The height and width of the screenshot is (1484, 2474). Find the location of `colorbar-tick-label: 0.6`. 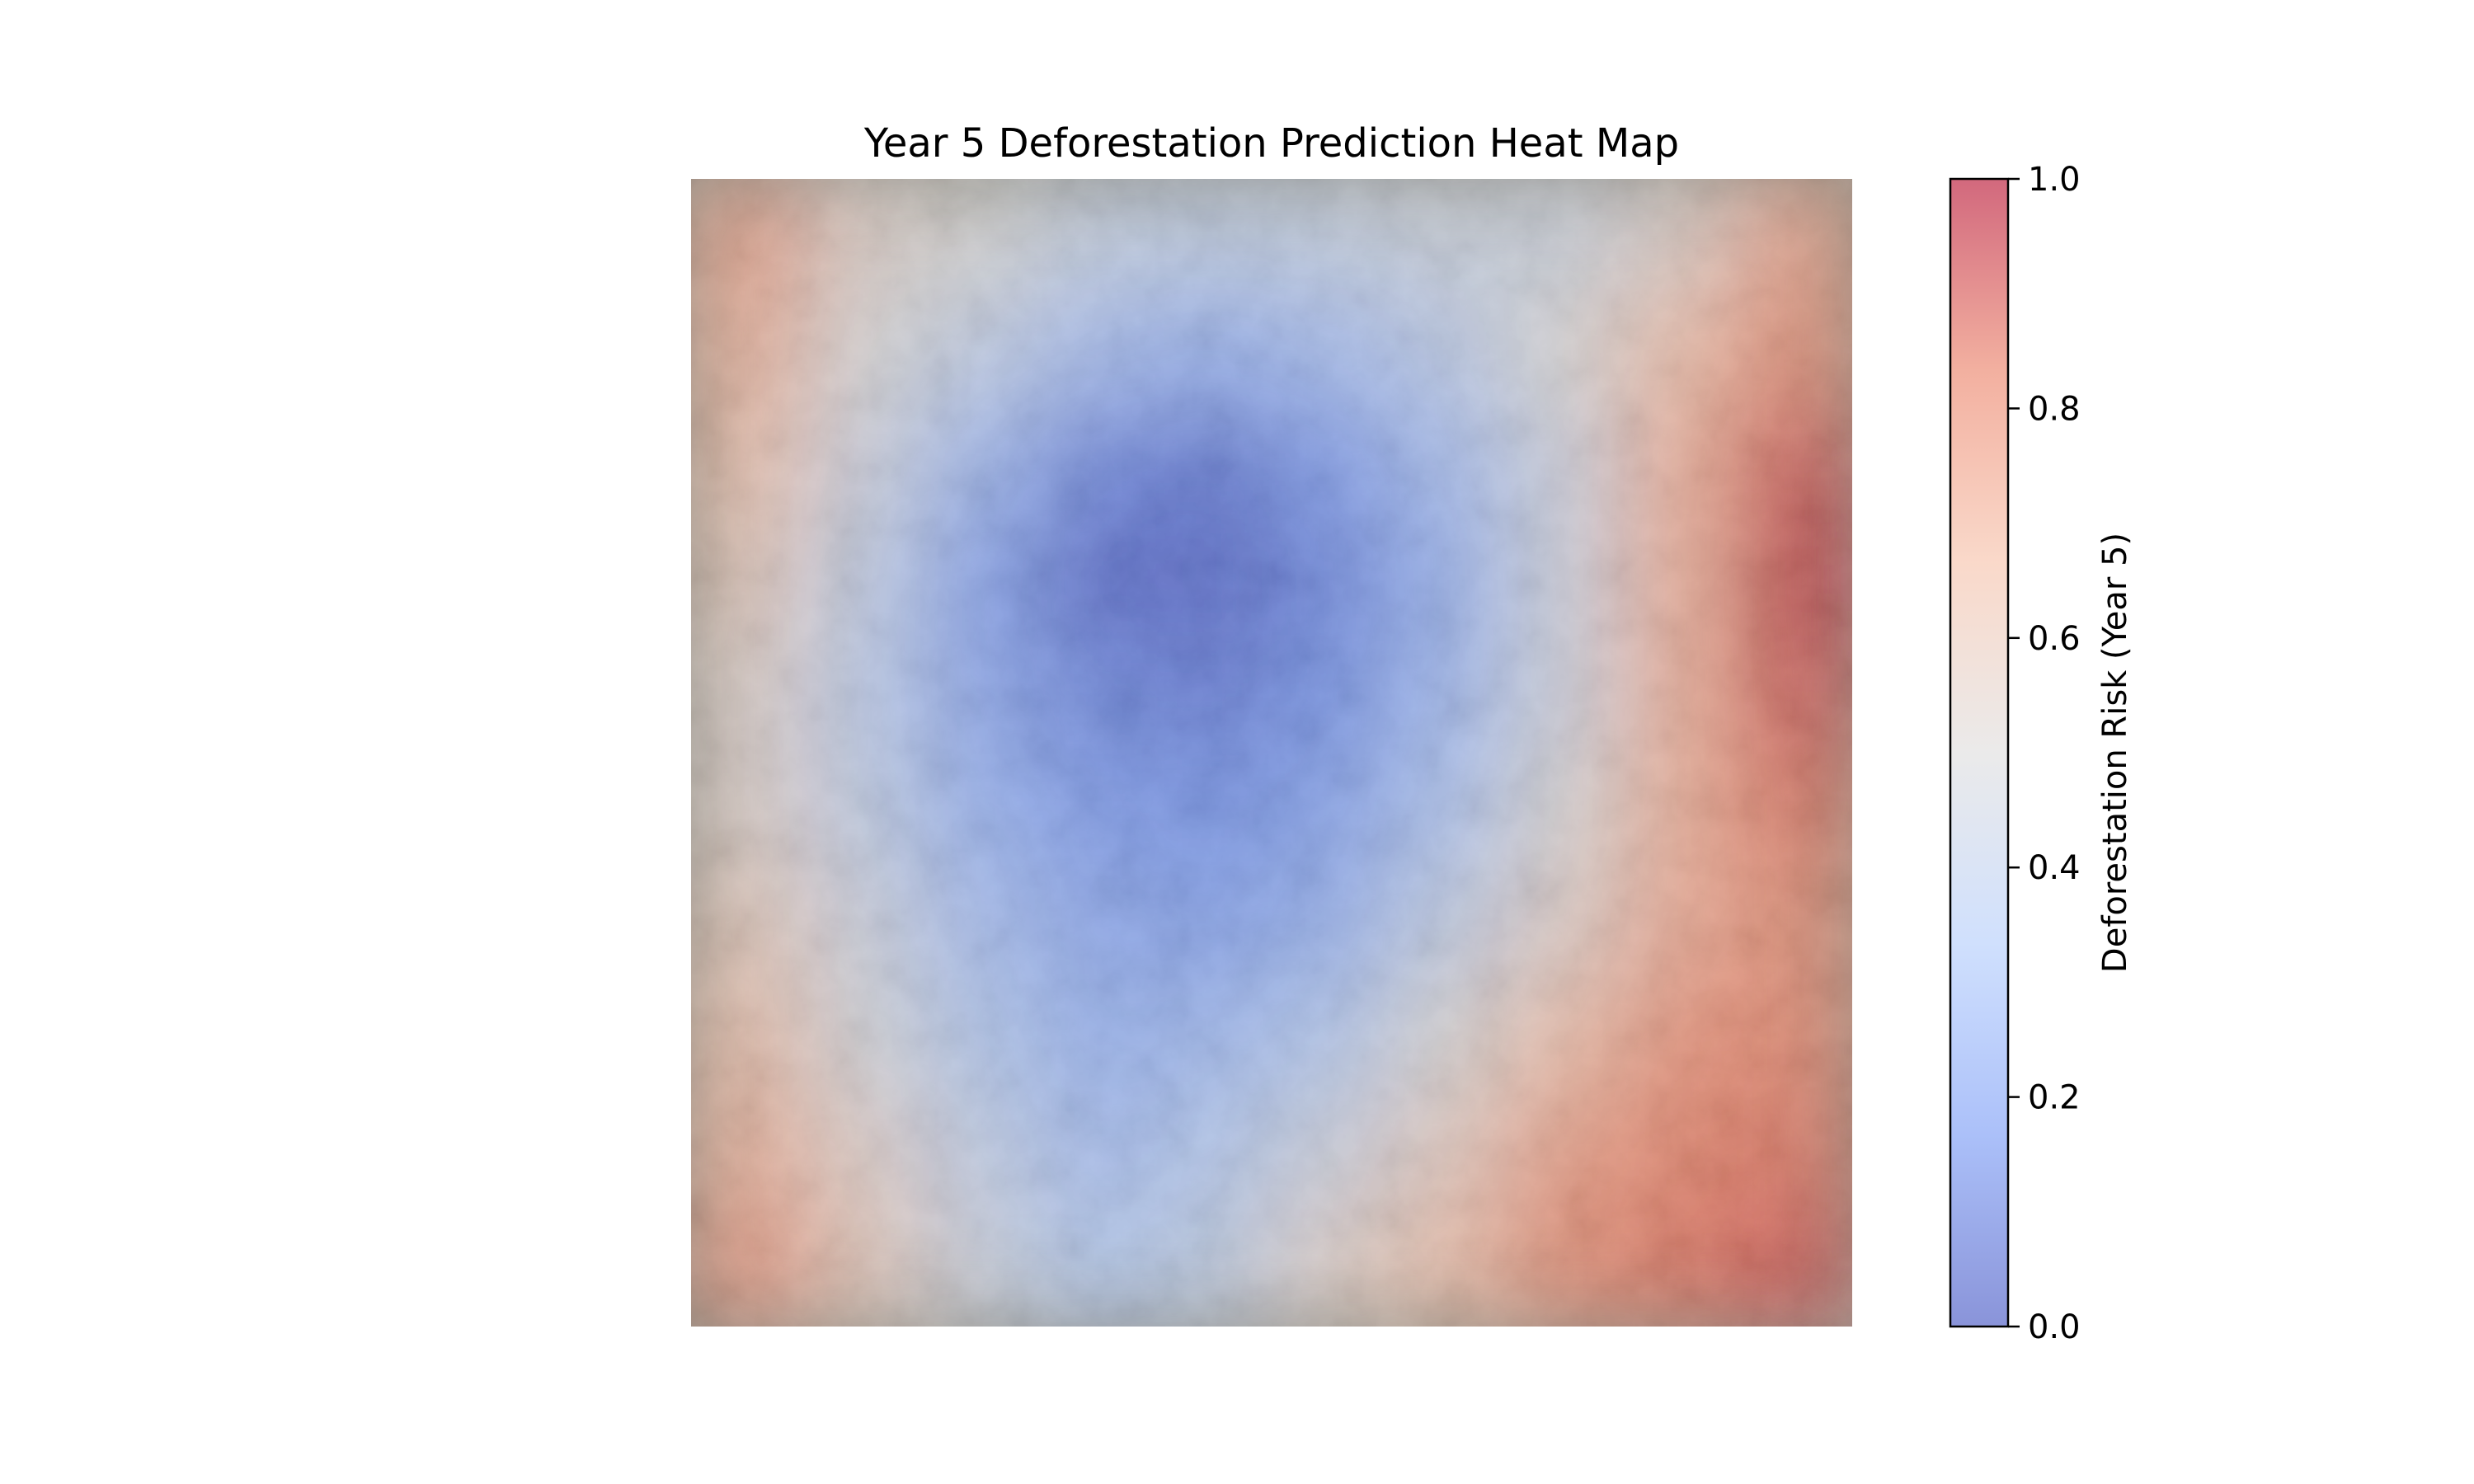

colorbar-tick-label: 0.6 is located at coordinates (2054, 639).